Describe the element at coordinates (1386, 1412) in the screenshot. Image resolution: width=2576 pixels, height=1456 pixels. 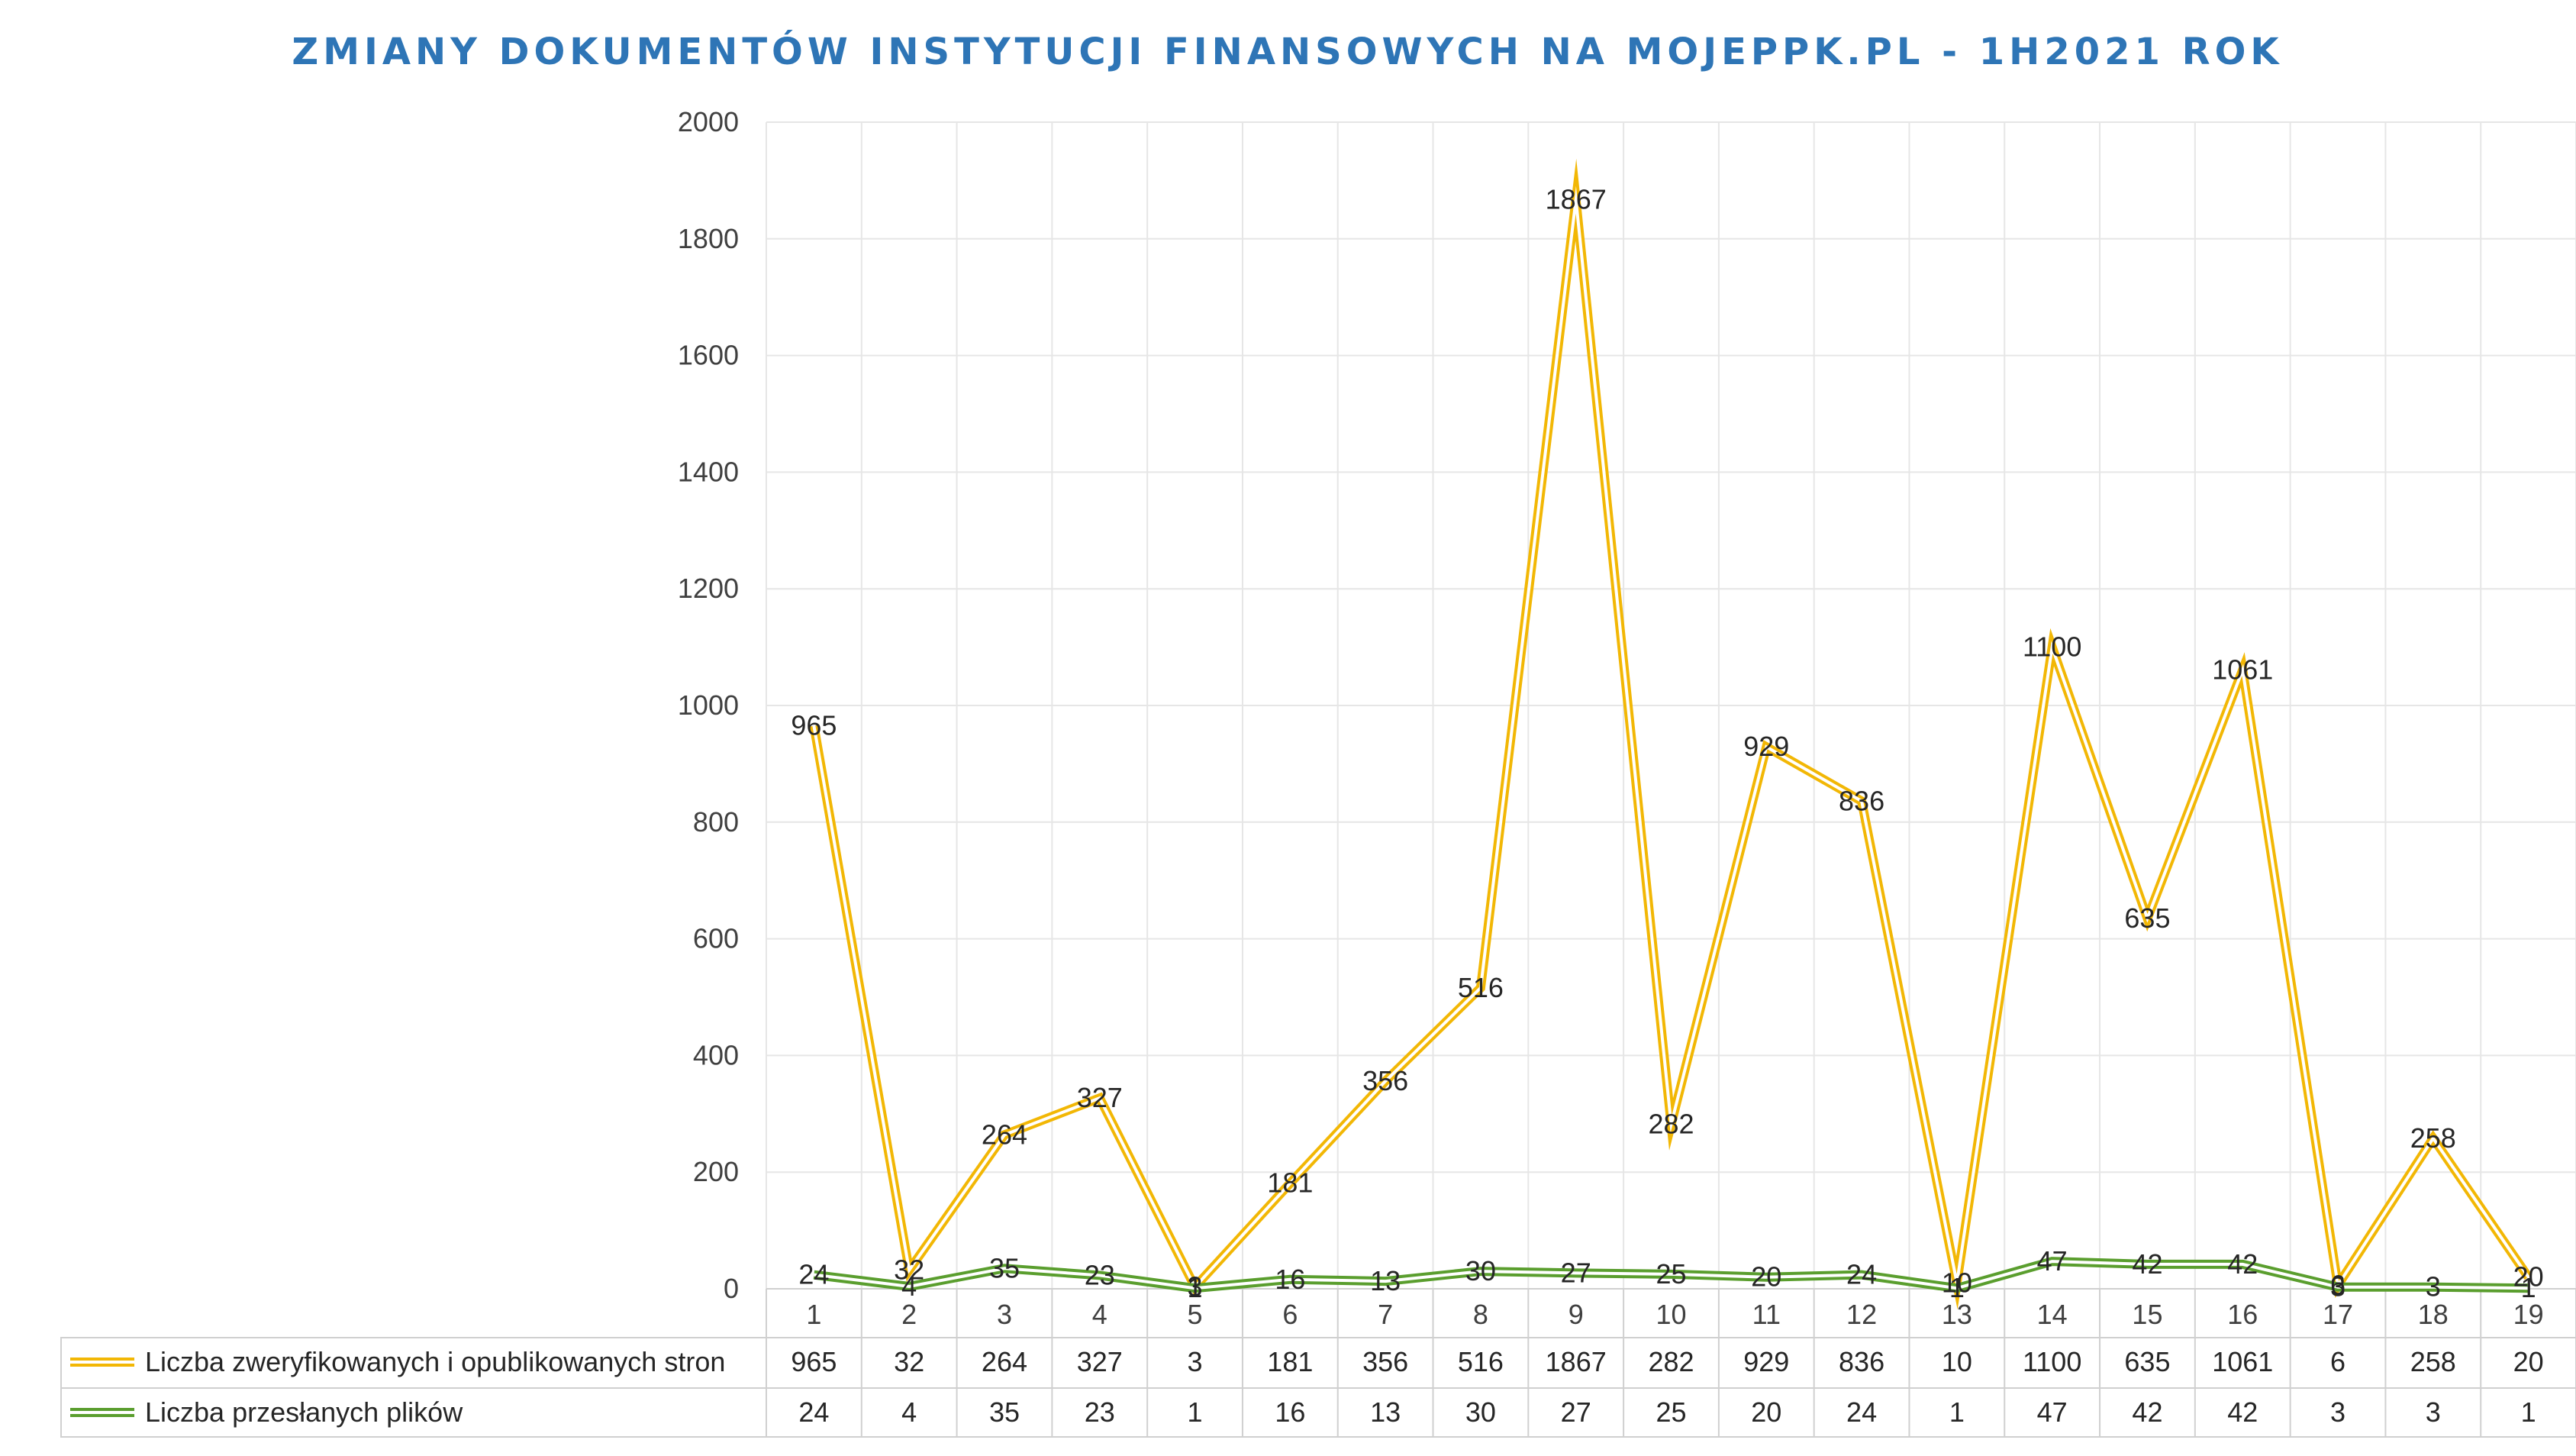
I see `table-cell: 13` at that location.